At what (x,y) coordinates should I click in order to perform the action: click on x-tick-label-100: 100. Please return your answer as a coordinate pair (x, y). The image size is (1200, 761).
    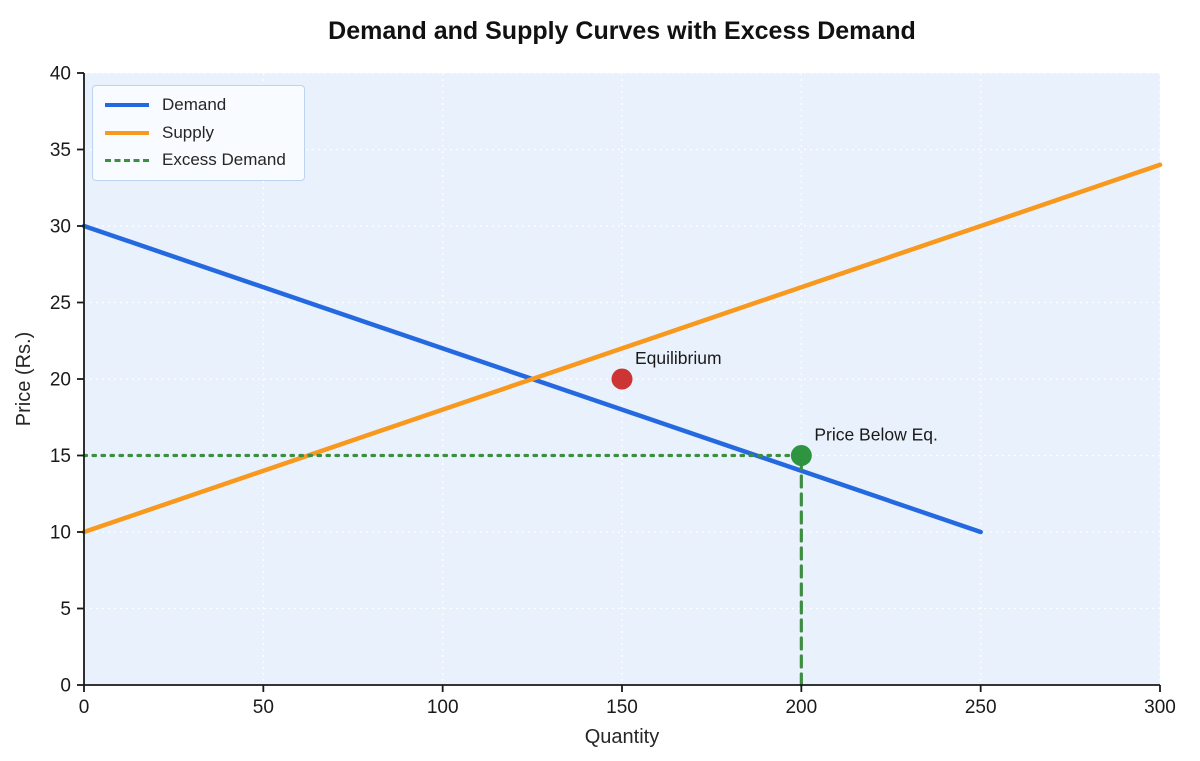
    Looking at the image, I should click on (443, 707).